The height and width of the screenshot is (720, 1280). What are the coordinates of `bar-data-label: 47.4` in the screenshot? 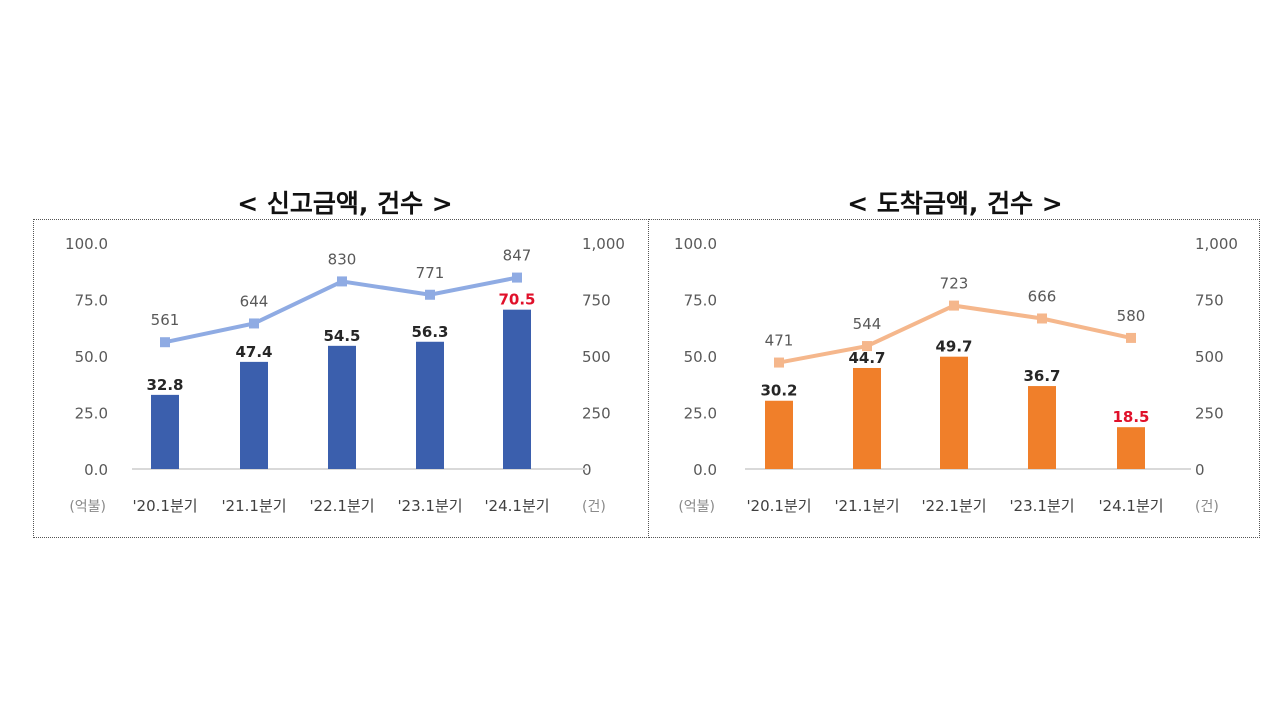 It's located at (253, 352).